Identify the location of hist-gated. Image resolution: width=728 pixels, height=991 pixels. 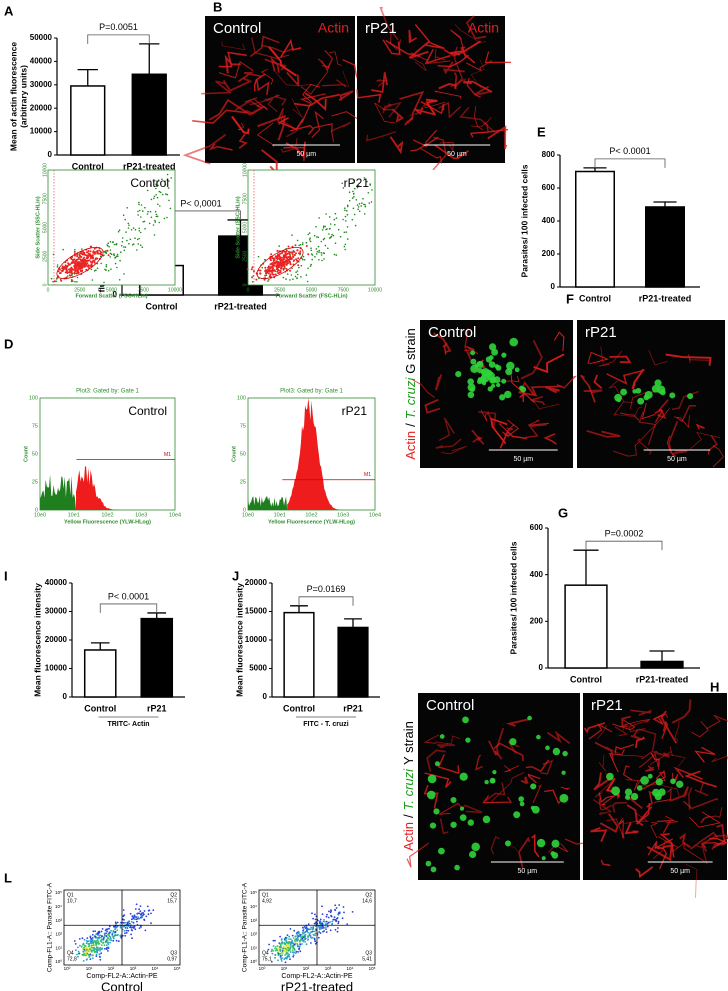
(105, 488).